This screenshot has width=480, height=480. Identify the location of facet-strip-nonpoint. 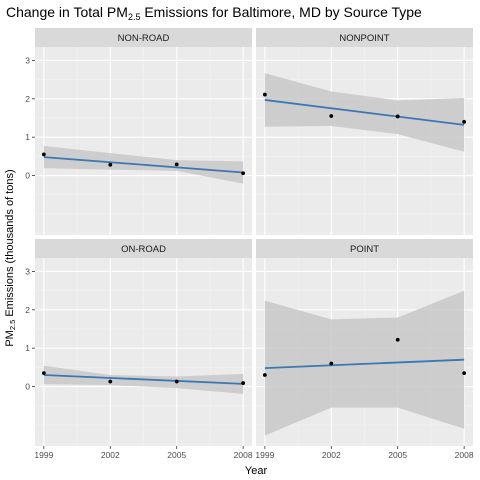
(364, 37).